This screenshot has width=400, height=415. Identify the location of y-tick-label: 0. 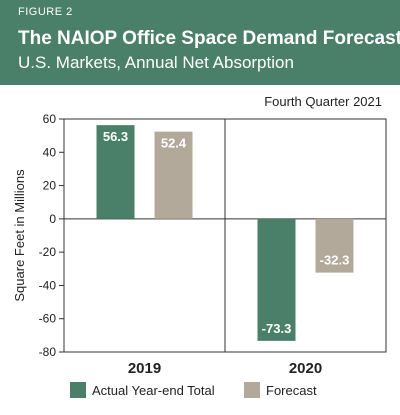
(52, 219).